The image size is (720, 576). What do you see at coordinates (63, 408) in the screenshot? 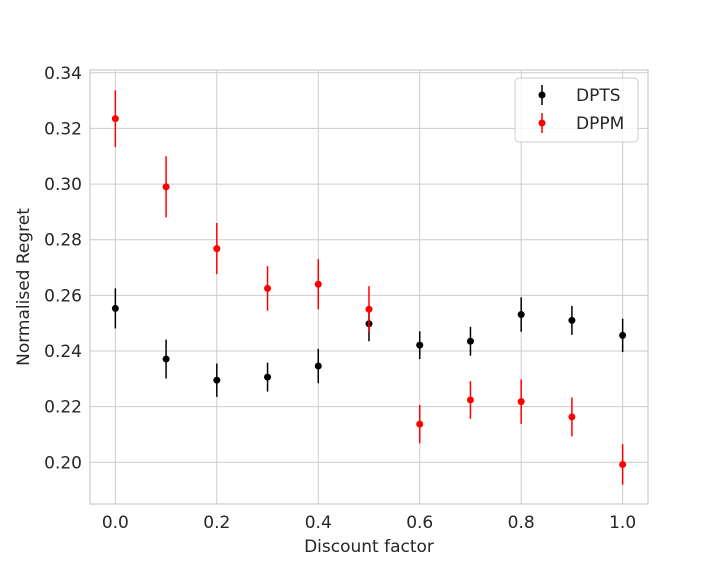
I see `y-tick-label: 0.22` at bounding box center [63, 408].